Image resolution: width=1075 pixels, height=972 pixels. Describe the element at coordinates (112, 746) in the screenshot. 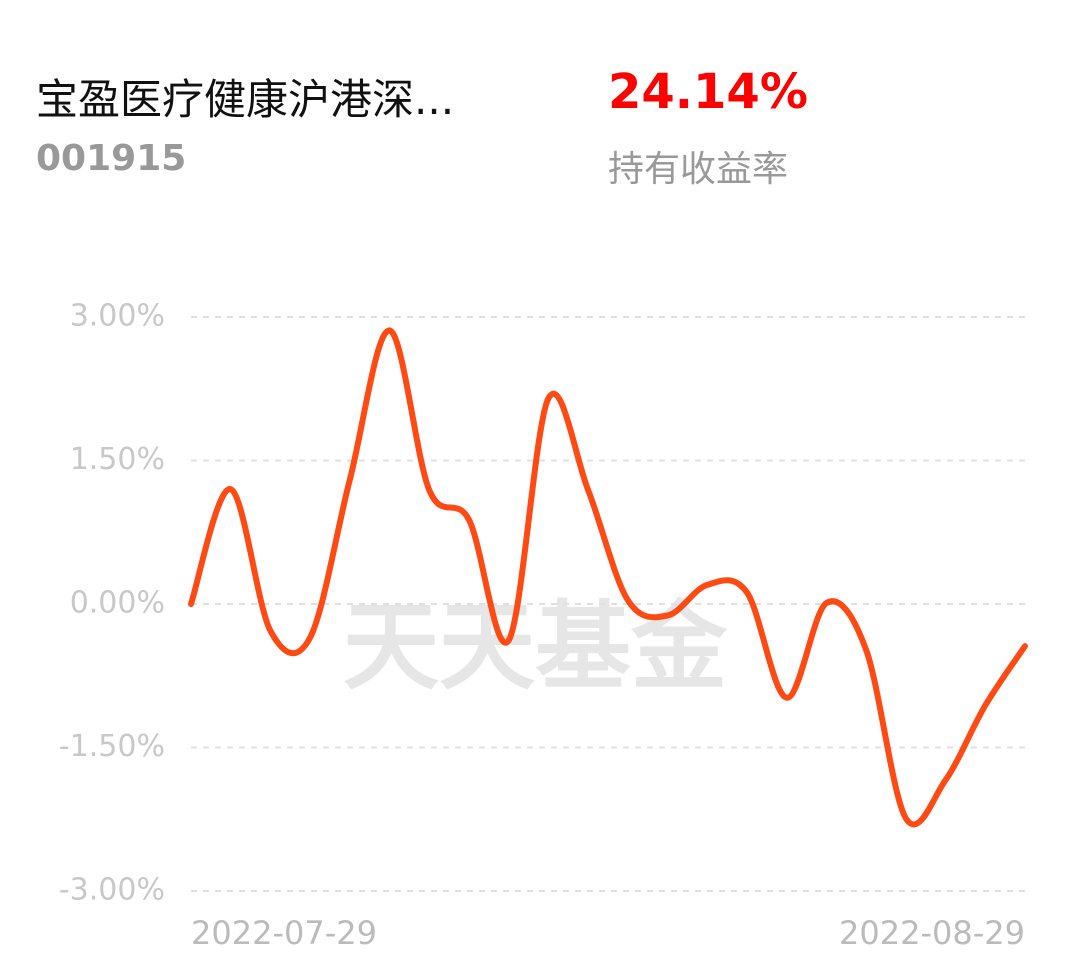

I see `y-tick-label: -1.50%` at that location.